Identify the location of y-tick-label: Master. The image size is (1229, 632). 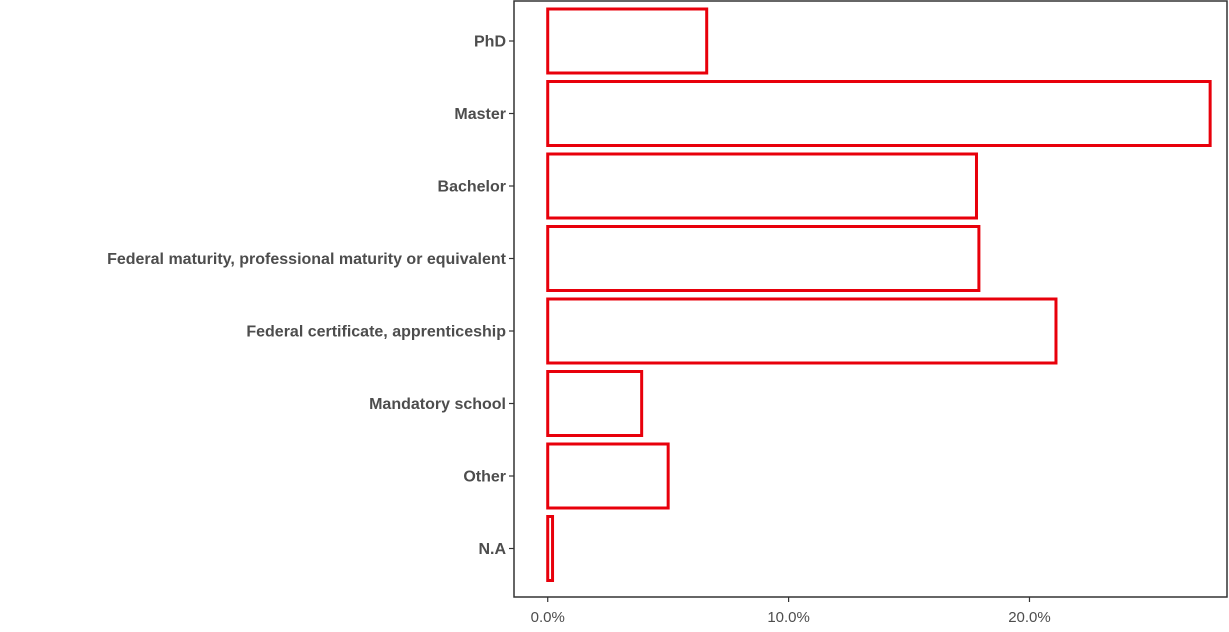
(480, 114).